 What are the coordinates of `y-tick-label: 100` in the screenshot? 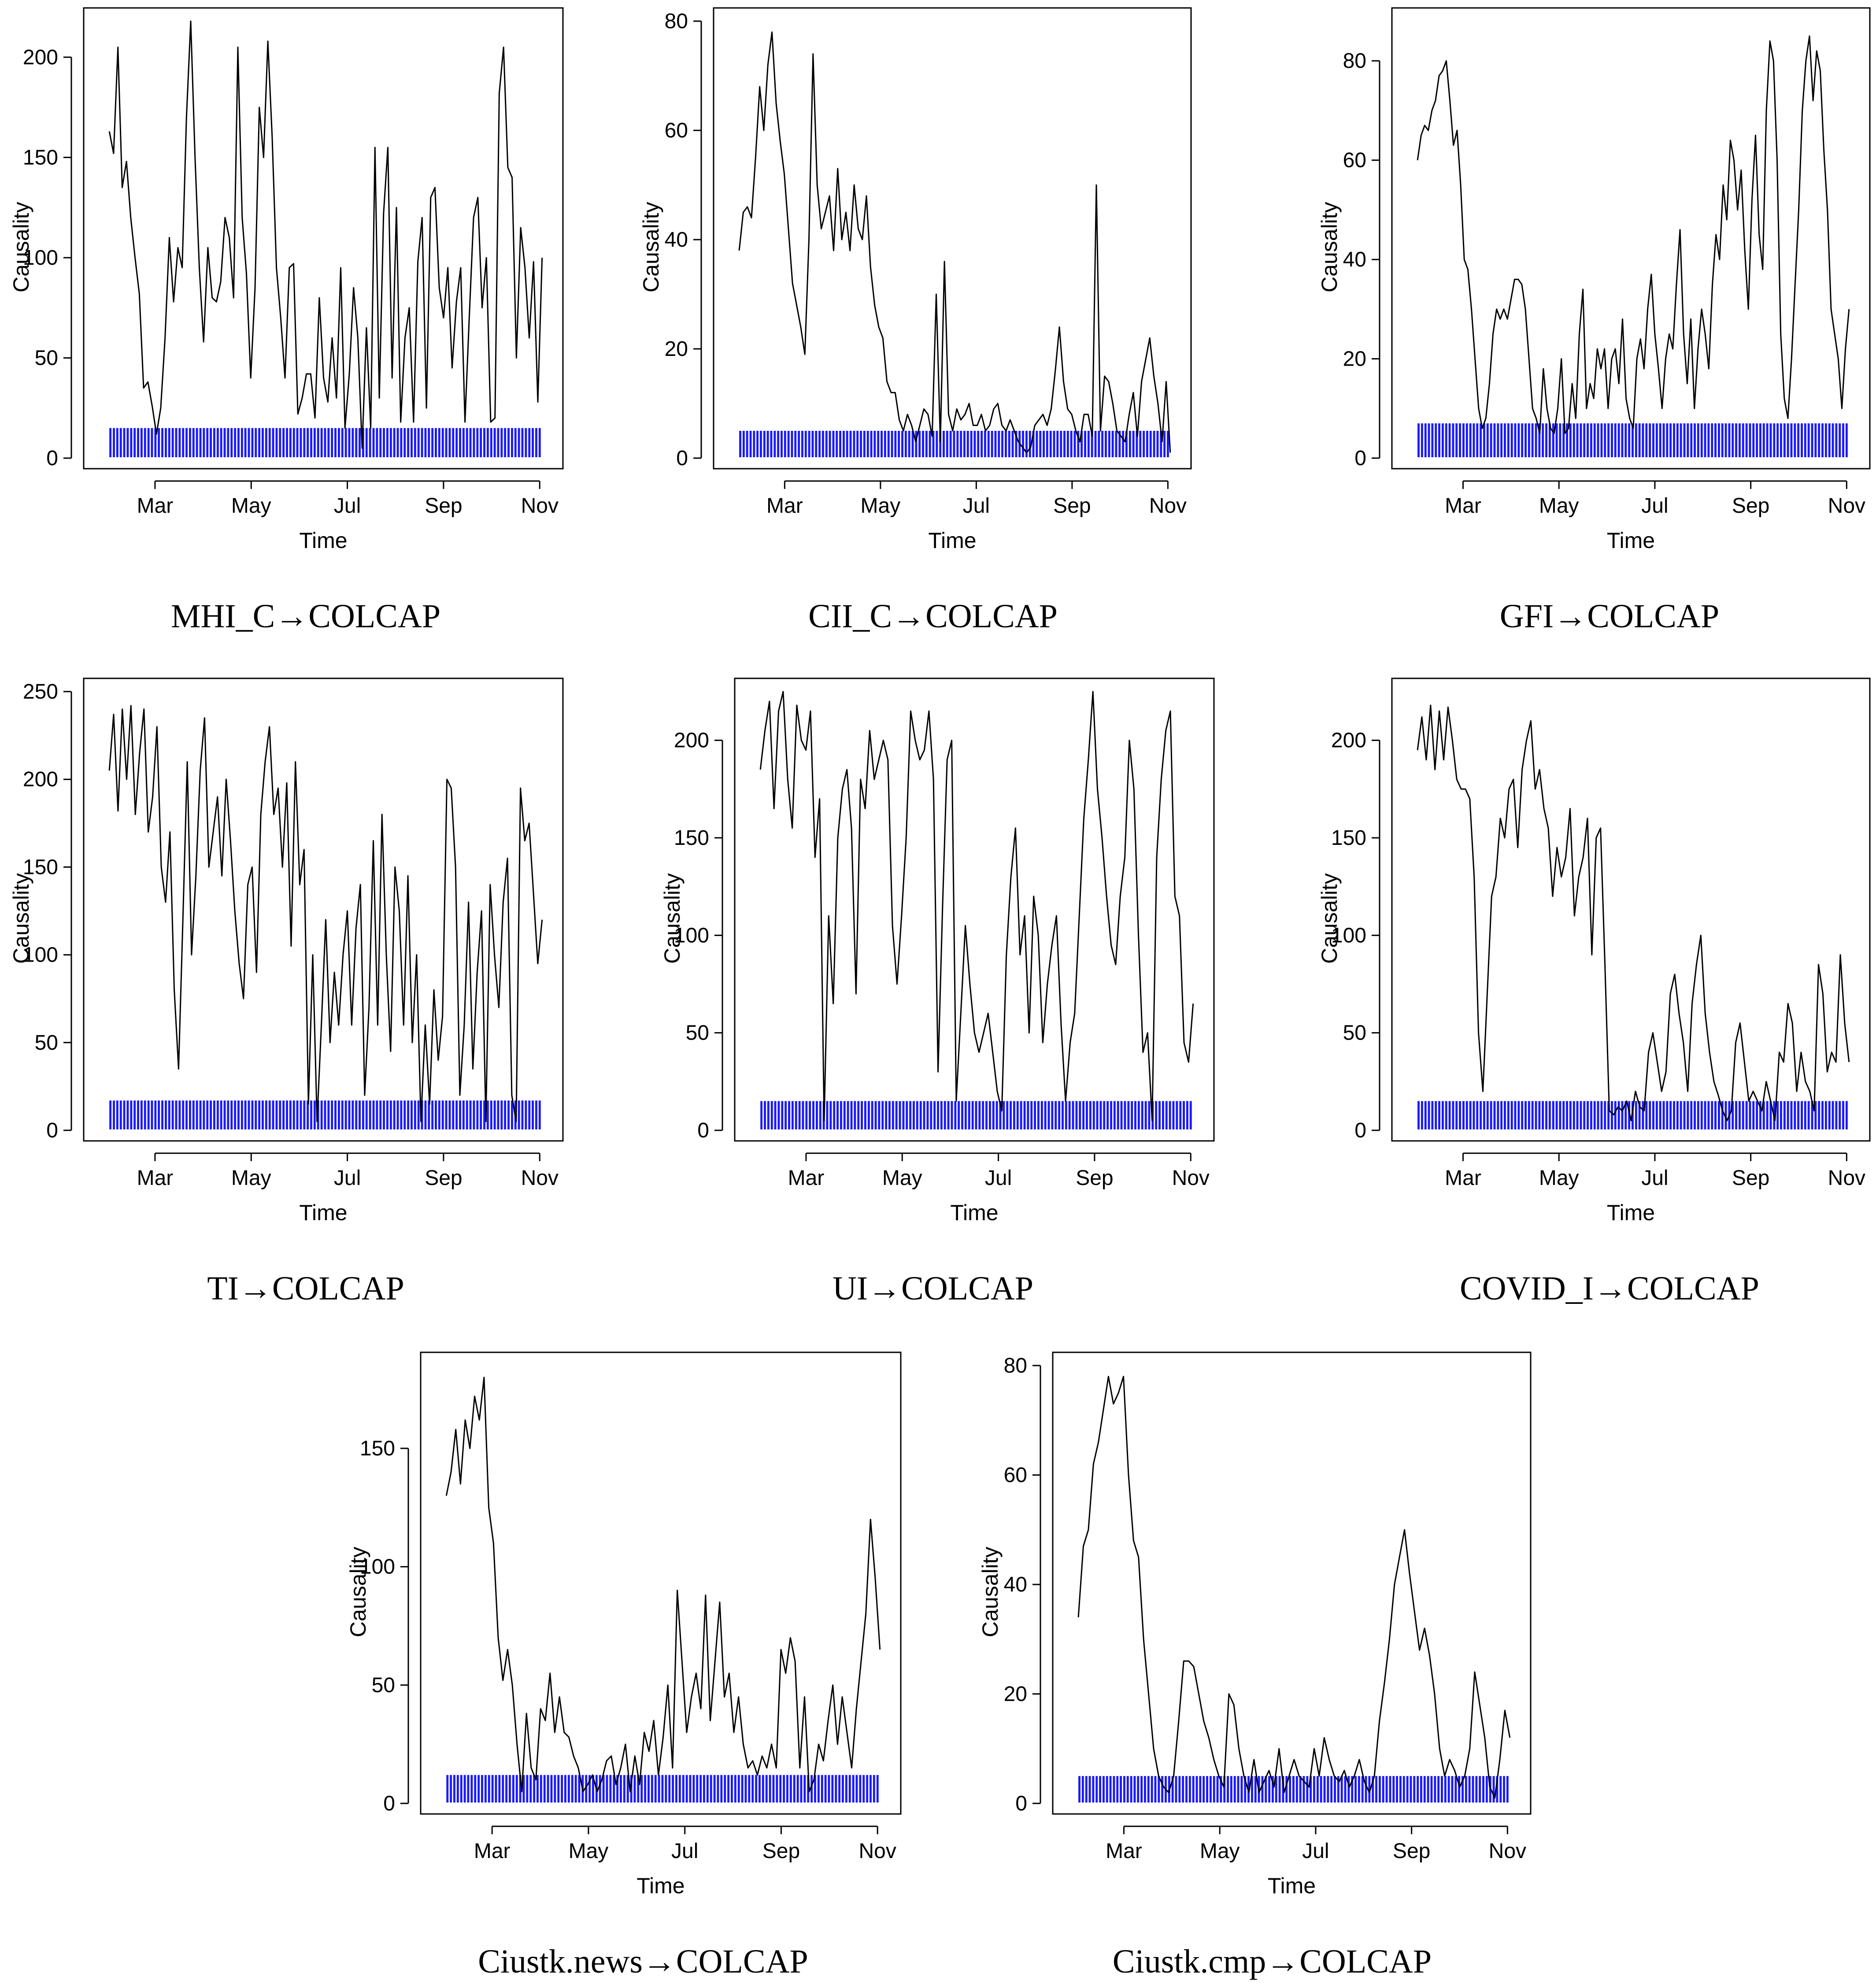 It's located at (1348, 935).